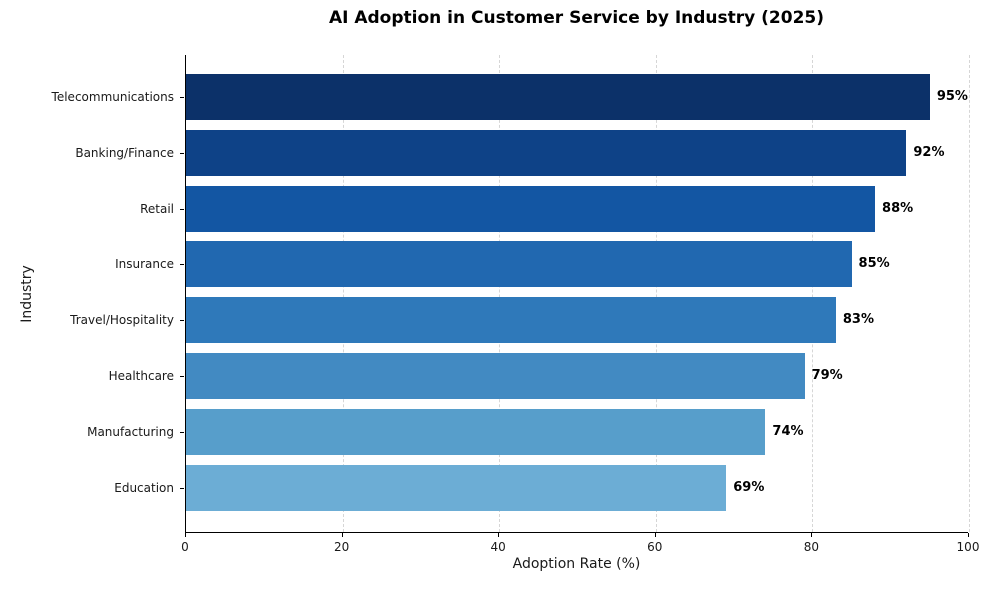 The height and width of the screenshot is (590, 989). I want to click on category-label-education: Education, so click(144, 487).